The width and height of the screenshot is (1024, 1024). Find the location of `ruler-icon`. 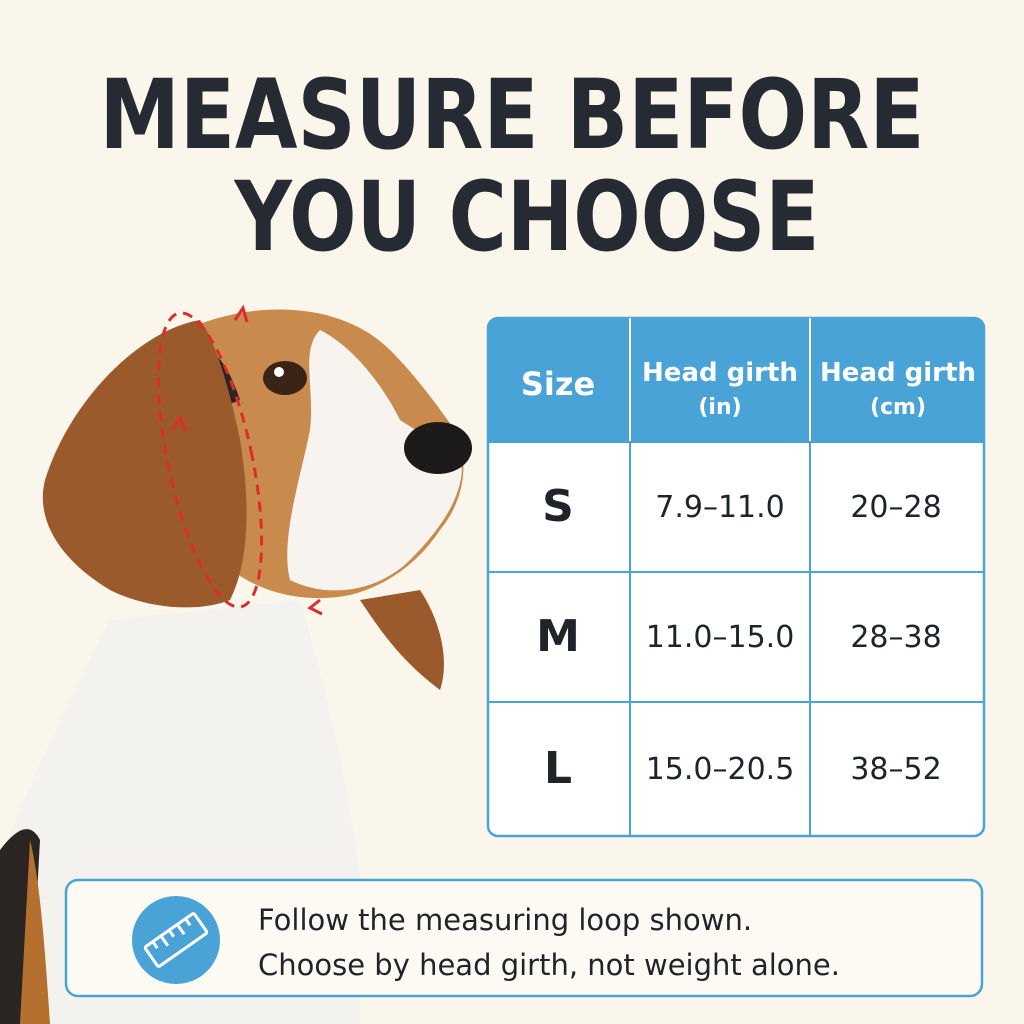

ruler-icon is located at coordinates (176, 940).